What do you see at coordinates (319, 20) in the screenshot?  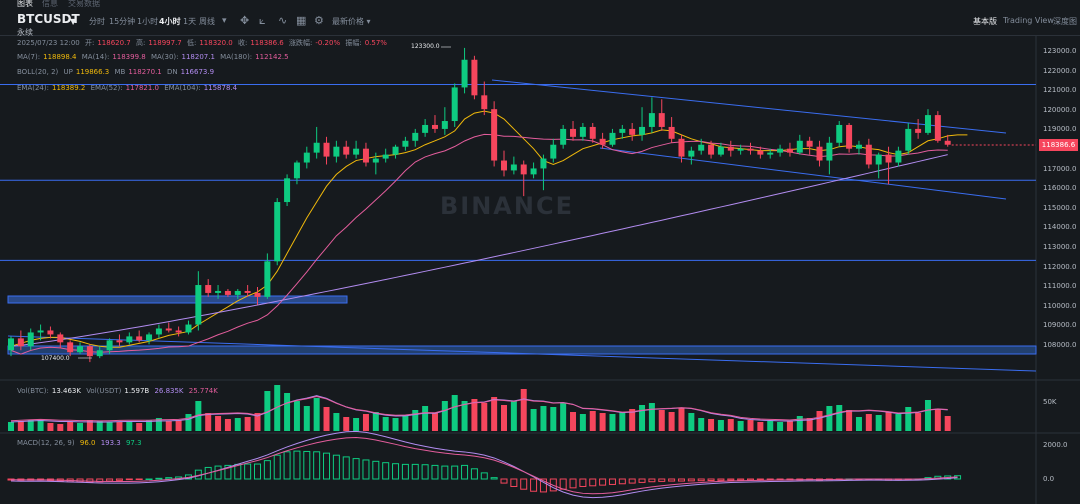 I see `settings-icon: ⚙` at bounding box center [319, 20].